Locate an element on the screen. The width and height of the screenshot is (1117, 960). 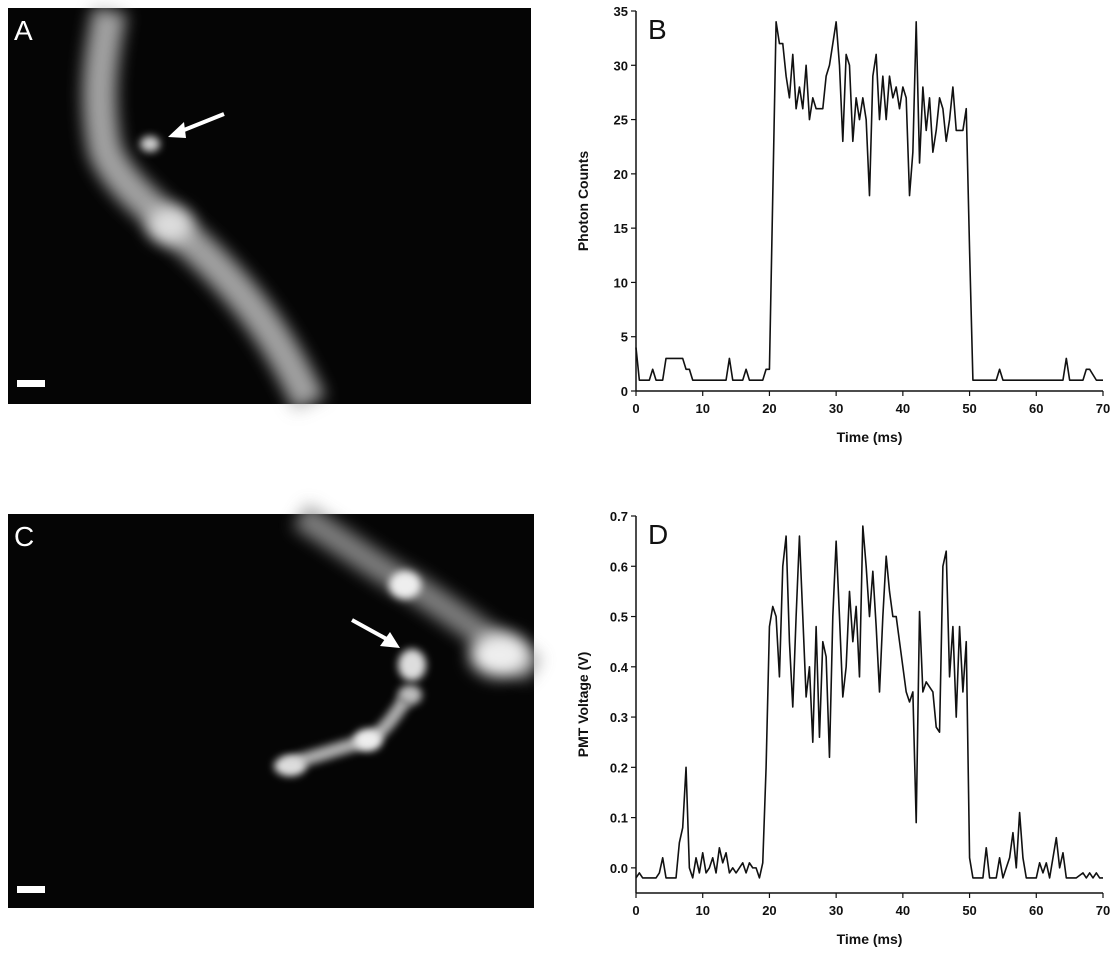
y-axis-label: PMT Voltage (V) is located at coordinates (583, 705).